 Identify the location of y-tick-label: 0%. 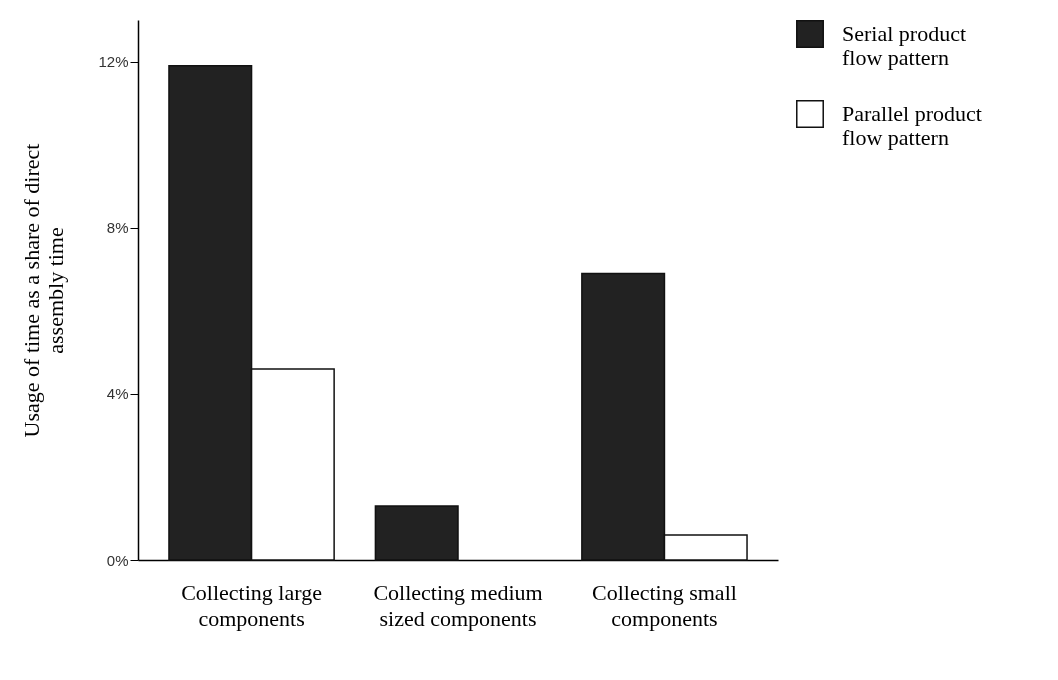
(117, 560).